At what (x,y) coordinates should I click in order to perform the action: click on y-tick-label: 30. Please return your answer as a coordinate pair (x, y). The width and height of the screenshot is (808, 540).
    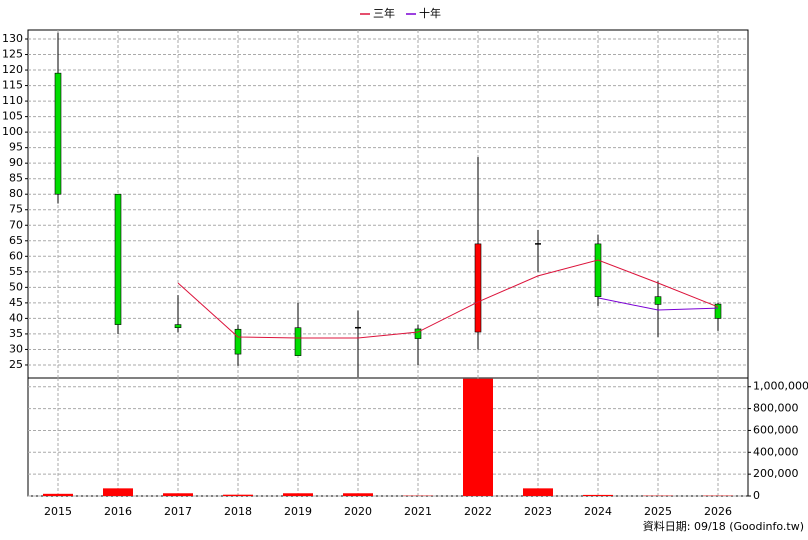
    Looking at the image, I should click on (16, 348).